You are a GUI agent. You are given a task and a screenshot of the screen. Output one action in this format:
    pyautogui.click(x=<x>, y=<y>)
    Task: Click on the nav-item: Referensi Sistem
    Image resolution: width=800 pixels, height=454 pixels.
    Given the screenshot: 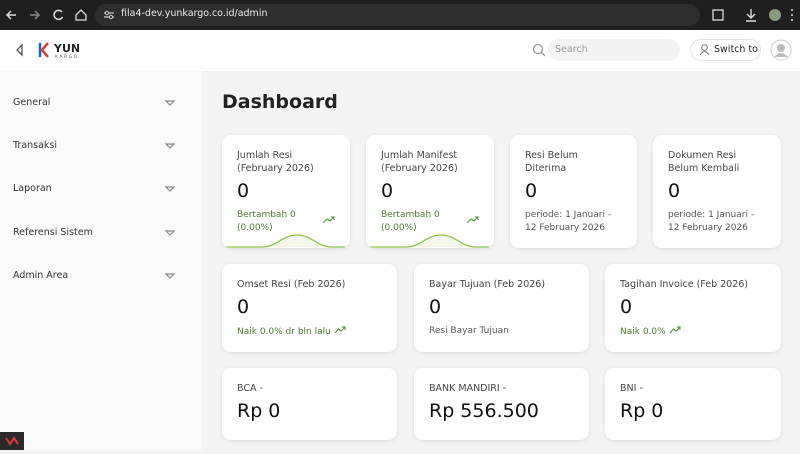 What is the action you would take?
    pyautogui.click(x=53, y=232)
    